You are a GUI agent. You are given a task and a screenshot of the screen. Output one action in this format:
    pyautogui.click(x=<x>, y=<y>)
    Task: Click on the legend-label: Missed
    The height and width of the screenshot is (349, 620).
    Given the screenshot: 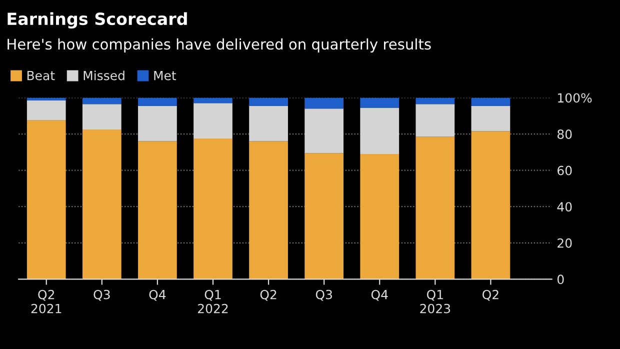 What is the action you would take?
    pyautogui.click(x=104, y=75)
    